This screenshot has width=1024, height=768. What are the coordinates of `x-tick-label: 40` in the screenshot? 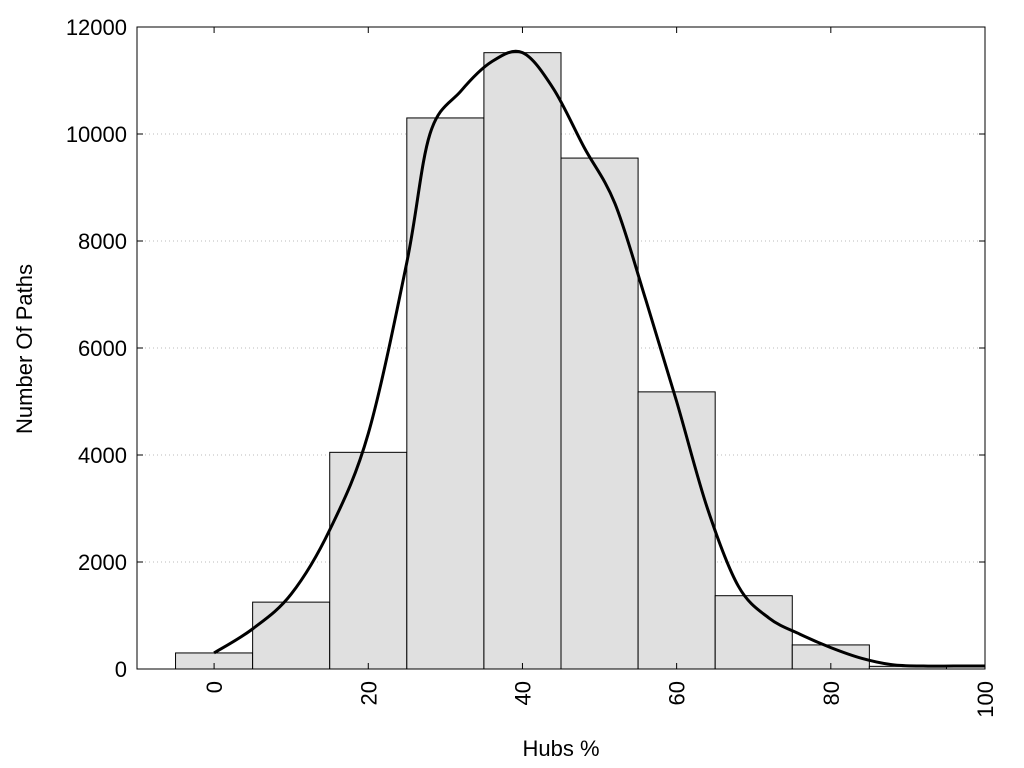 It's located at (522, 693).